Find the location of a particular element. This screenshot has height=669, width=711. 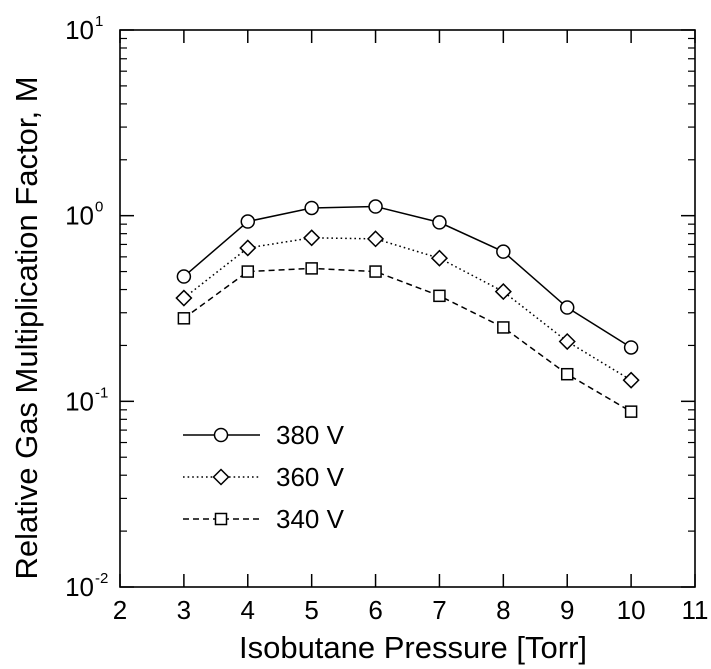

legend-label: 360 V is located at coordinates (310, 477).